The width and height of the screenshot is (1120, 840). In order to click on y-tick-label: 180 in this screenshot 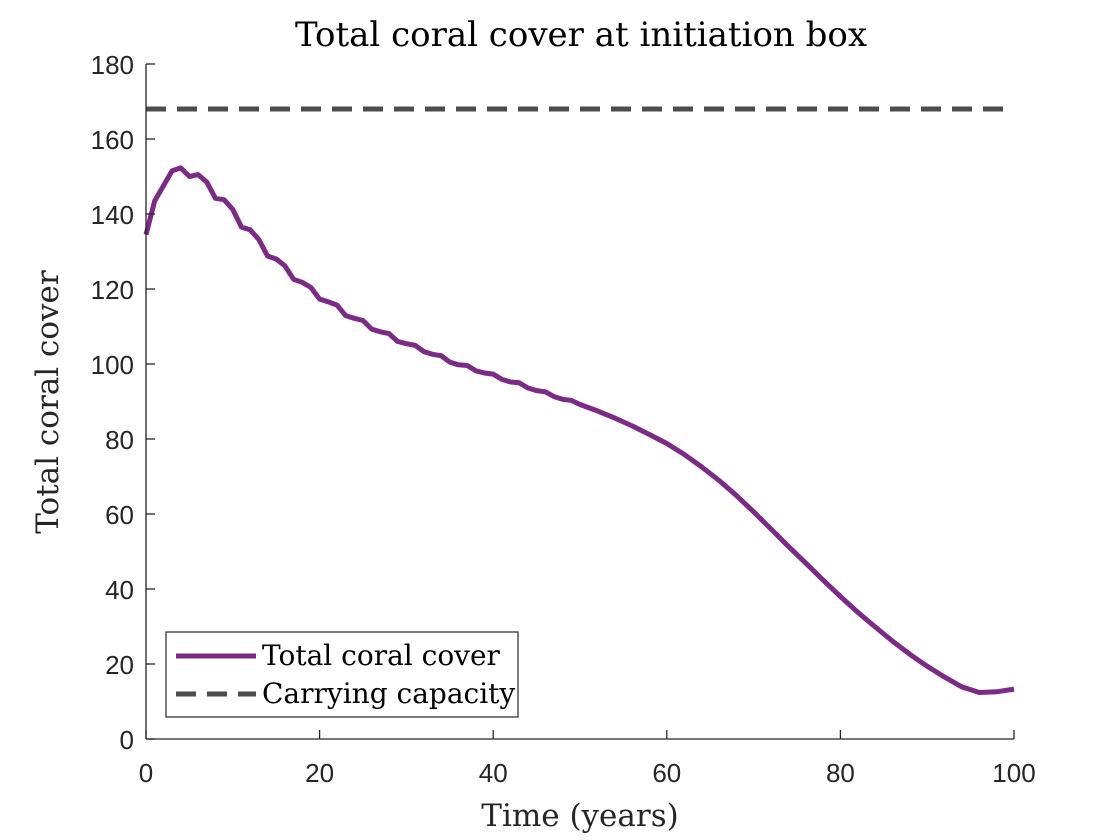, I will do `click(112, 65)`.